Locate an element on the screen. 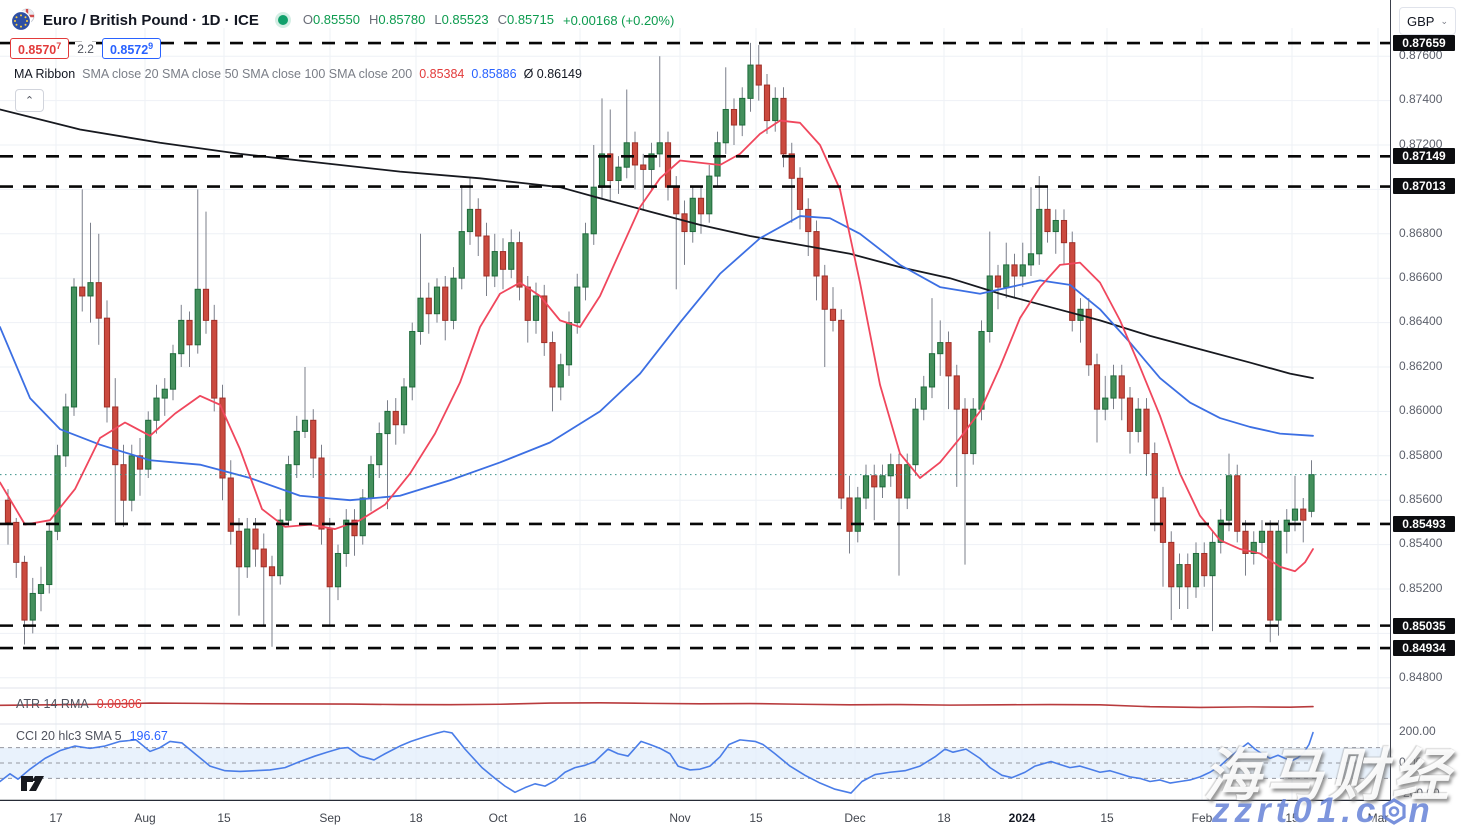 The image size is (1461, 834). time-axis-label: Aug is located at coordinates (145, 818).